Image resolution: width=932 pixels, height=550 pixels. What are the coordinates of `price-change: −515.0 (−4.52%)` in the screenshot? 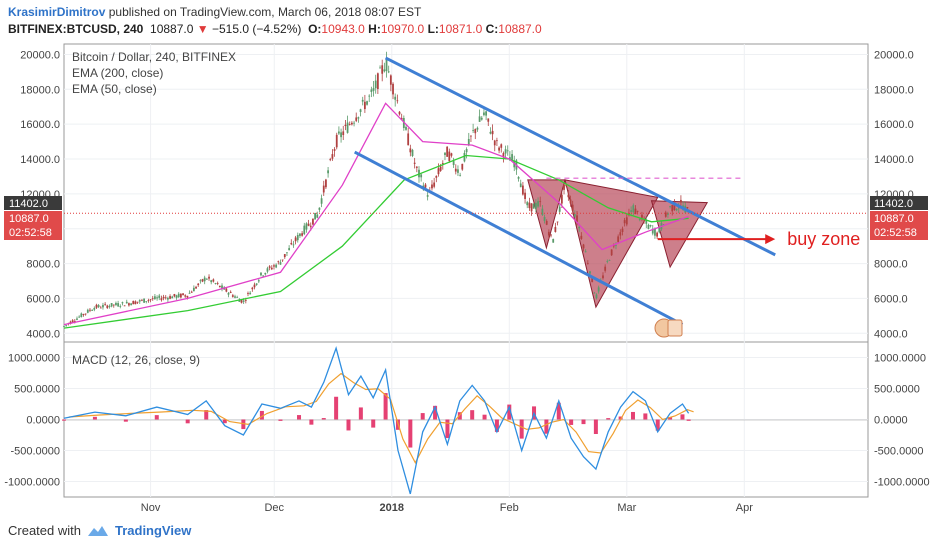 It's located at (257, 29).